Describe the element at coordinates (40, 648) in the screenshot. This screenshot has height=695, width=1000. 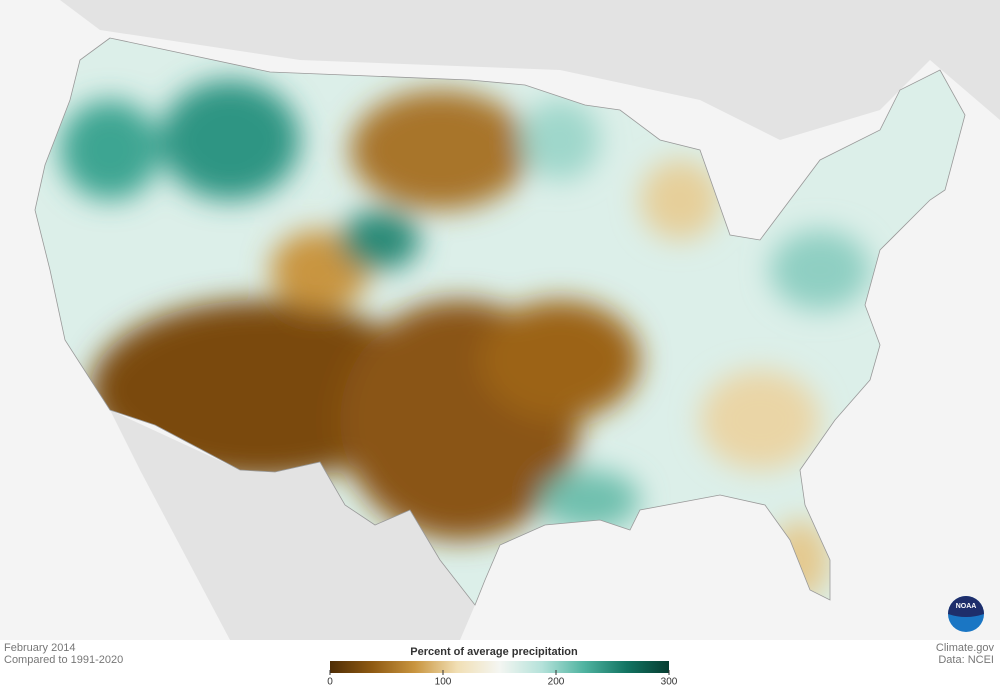
I see `period: February 2014` at that location.